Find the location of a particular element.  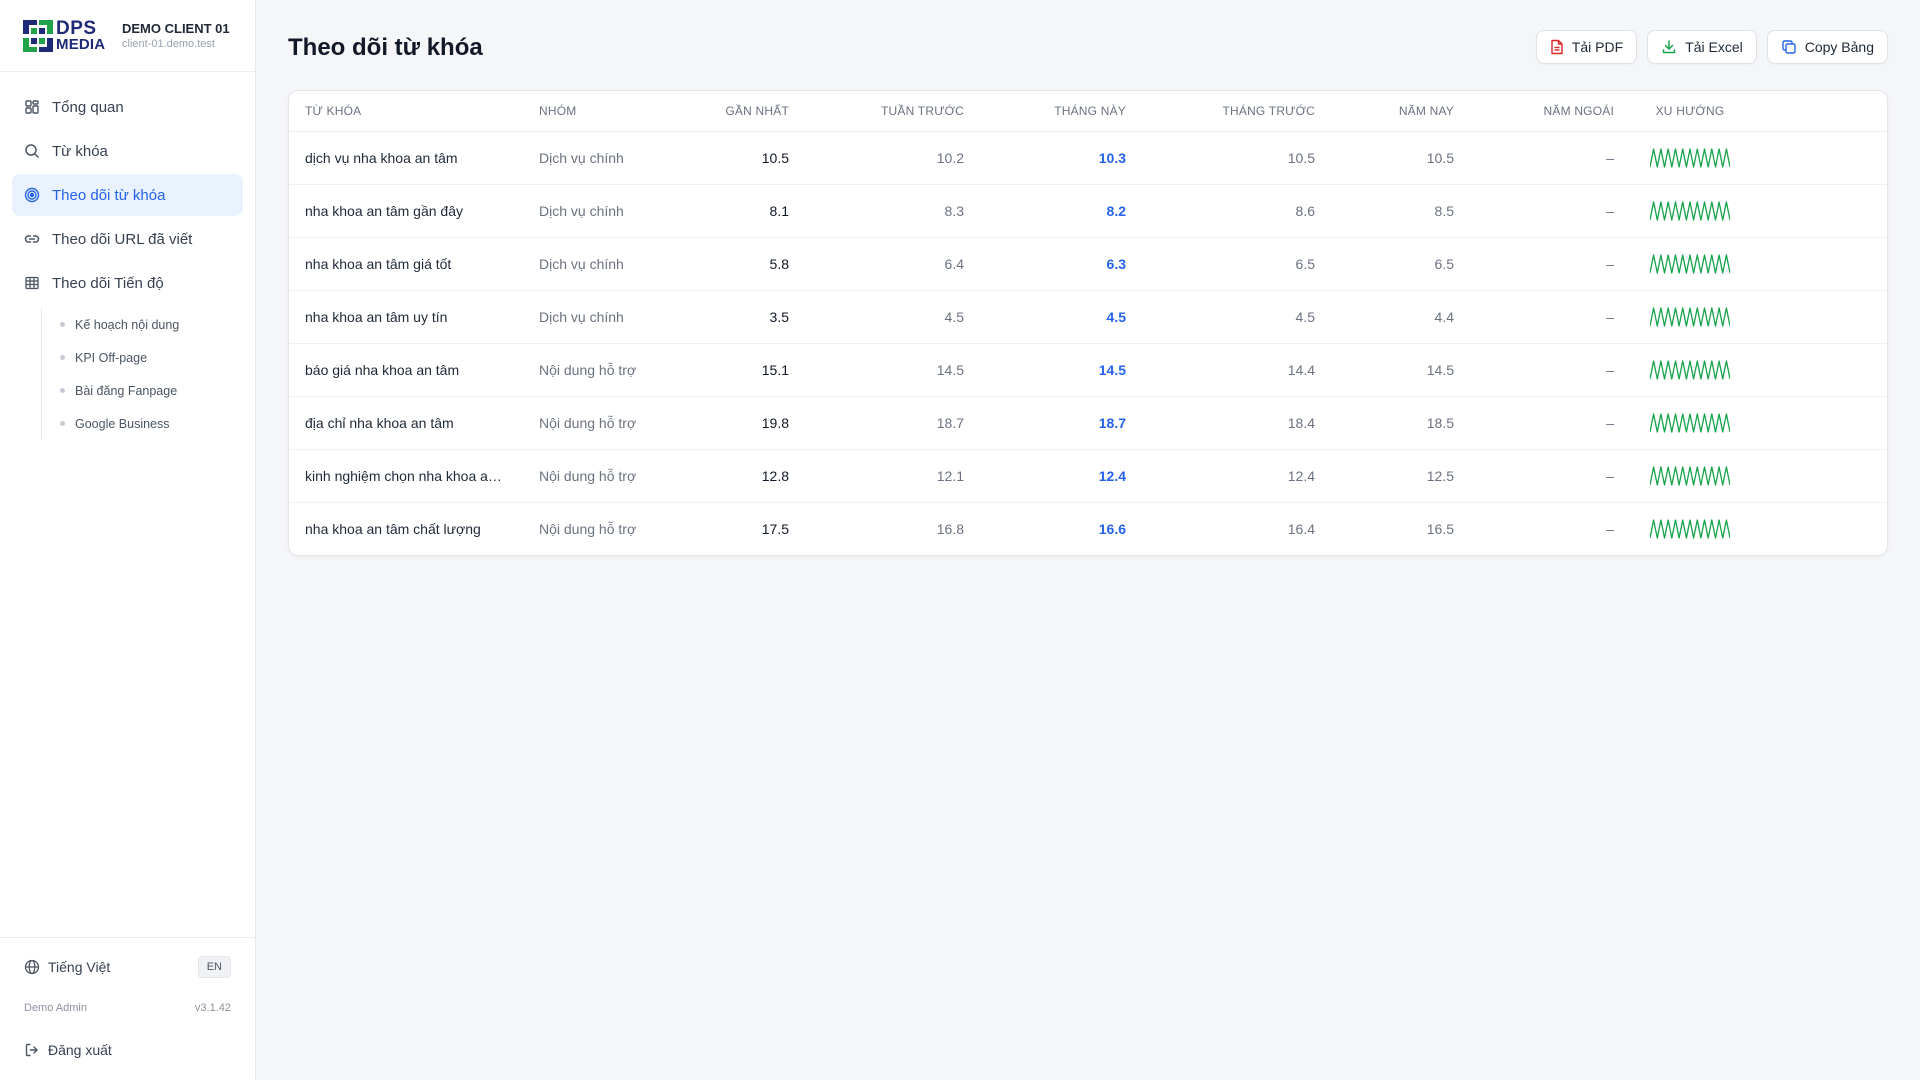

column-header: THÁNG NÀY is located at coordinates (1063, 111).